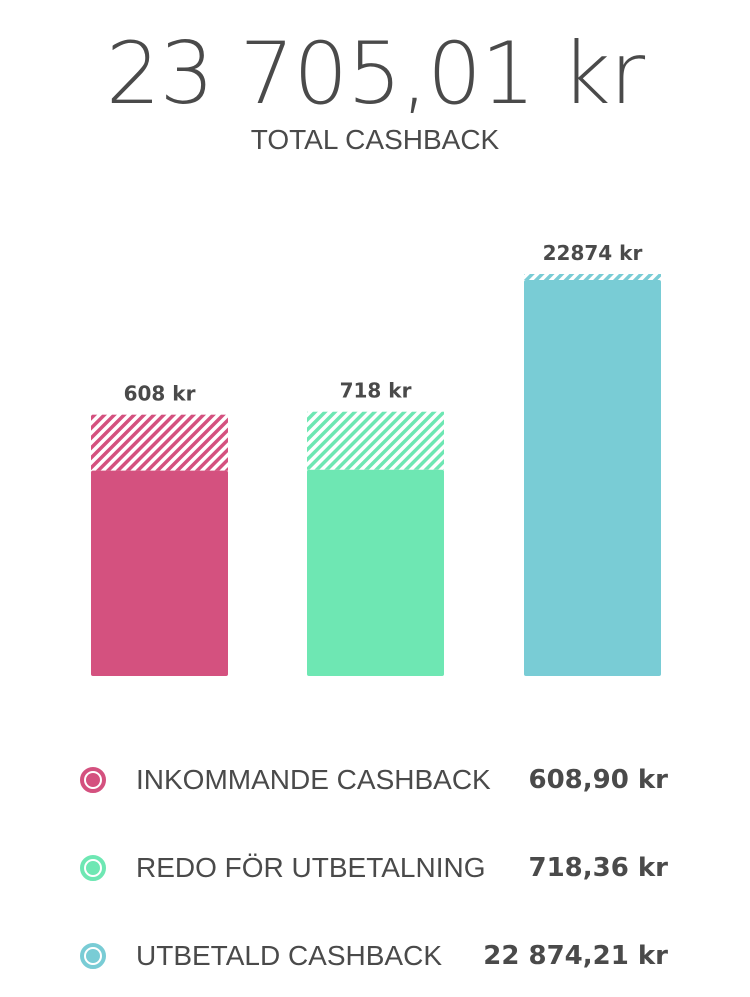  I want to click on legend-dot-incoming, so click(93, 780).